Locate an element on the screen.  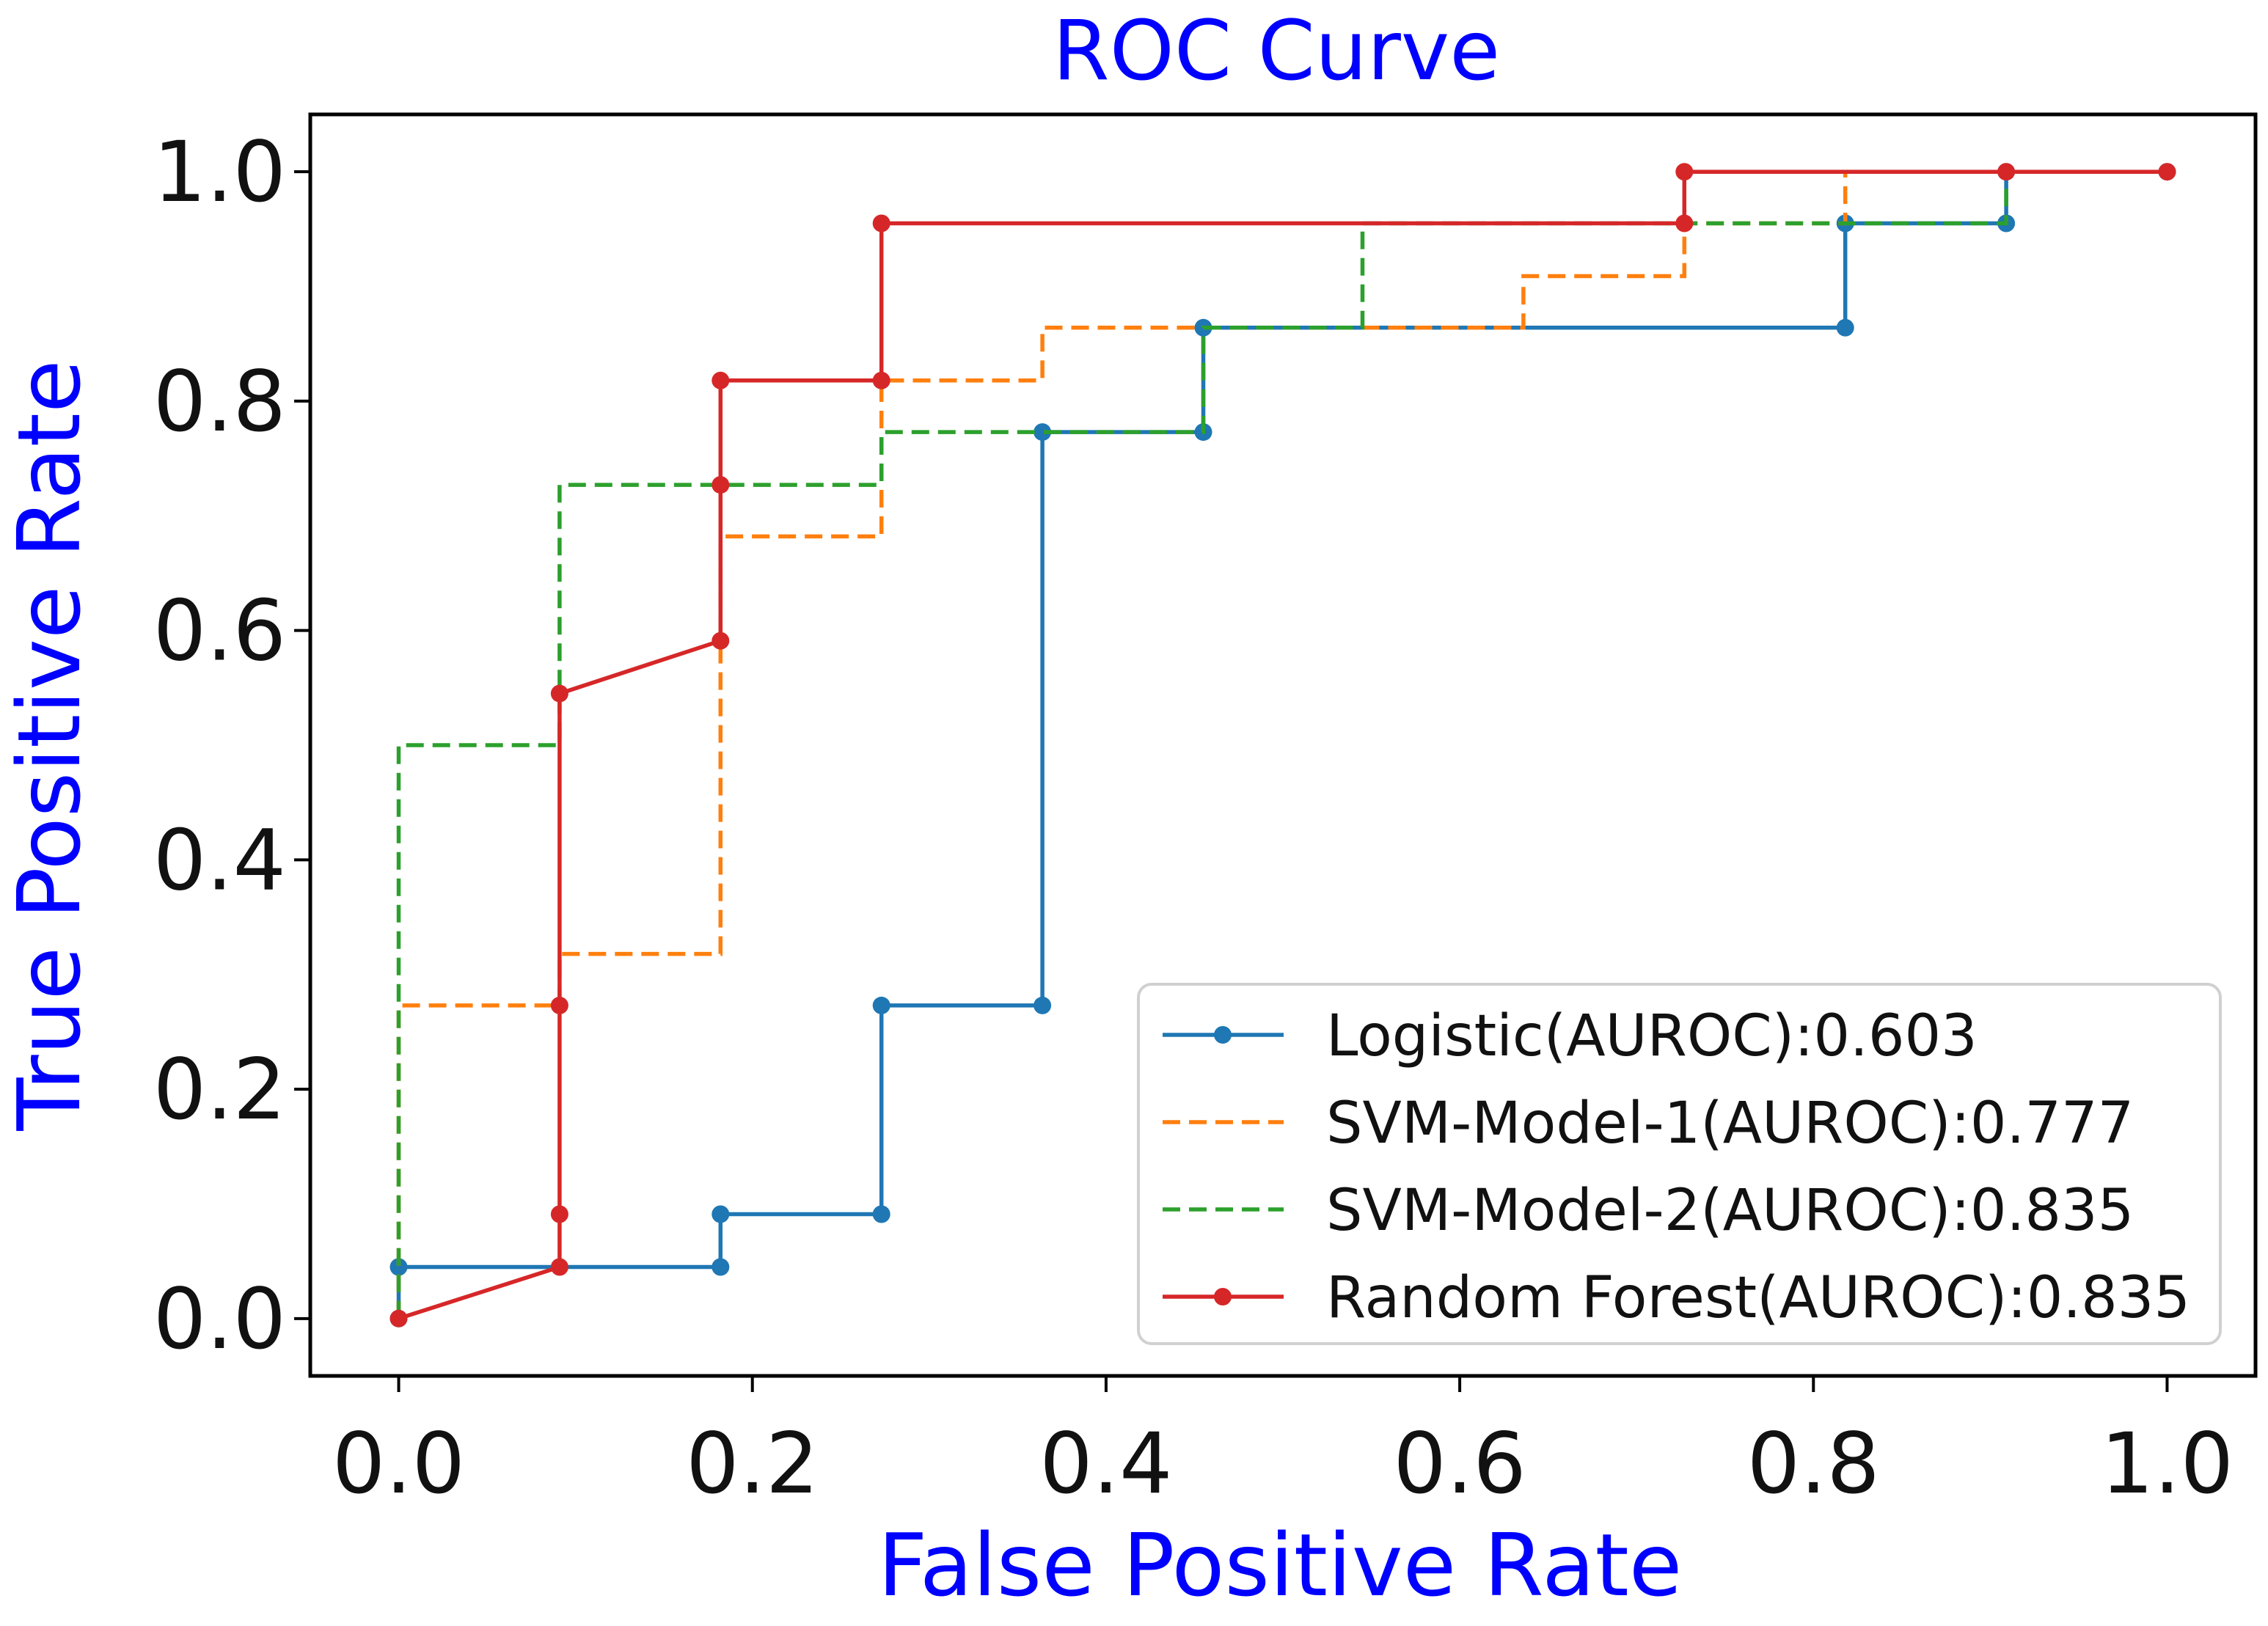
chart-title: ROC Curve is located at coordinates (1276, 52).